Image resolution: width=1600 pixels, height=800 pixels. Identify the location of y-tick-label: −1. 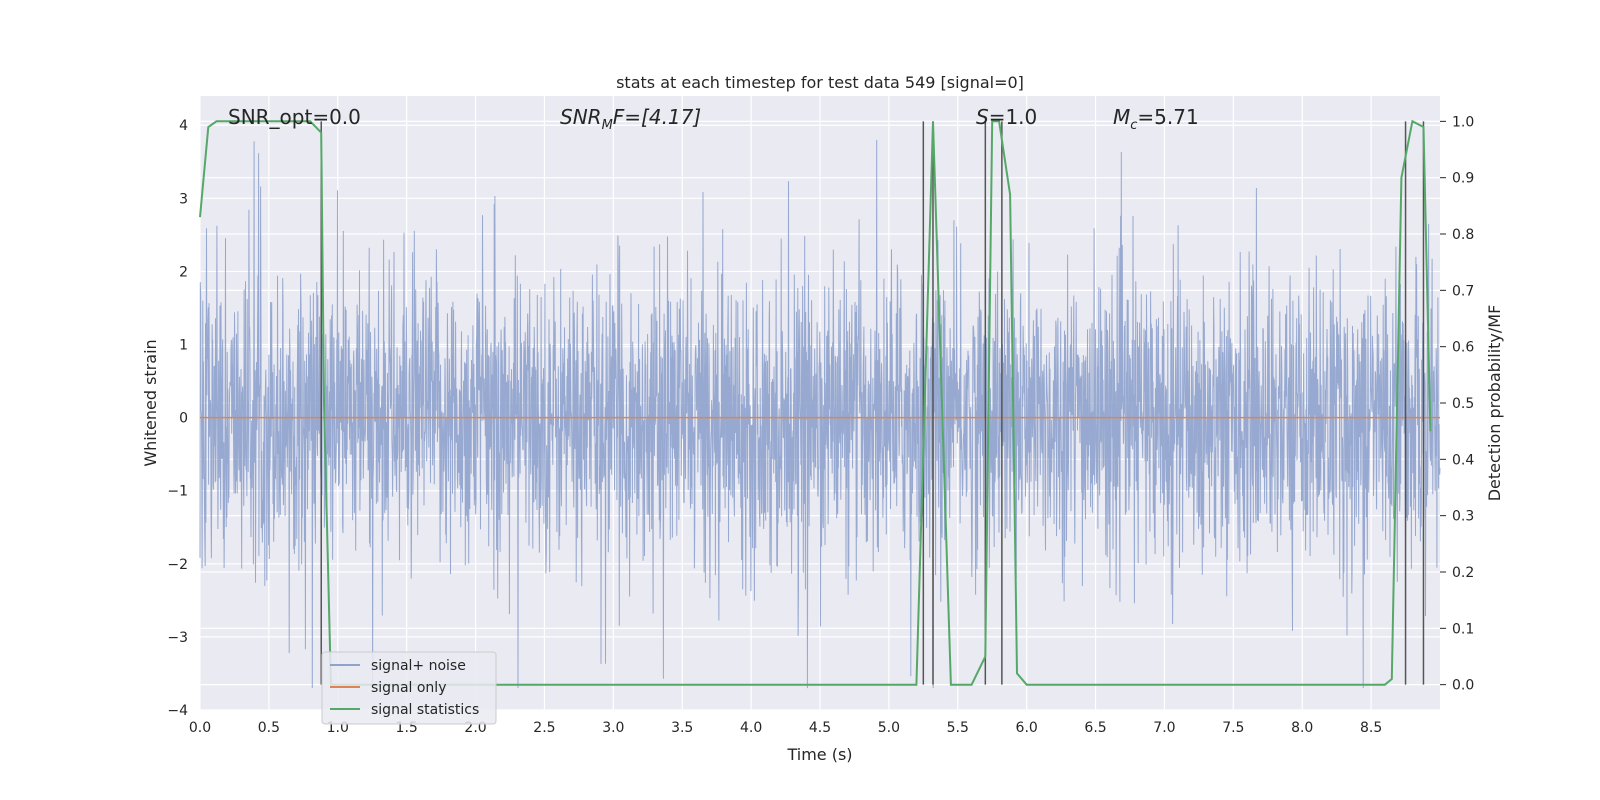
(177, 492).